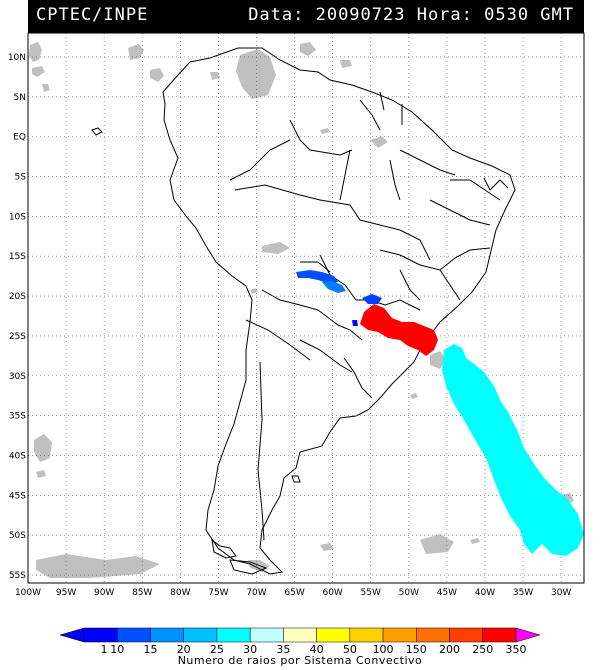 This screenshot has width=600, height=670. Describe the element at coordinates (250, 649) in the screenshot. I see `colorbar-label: 30` at that location.